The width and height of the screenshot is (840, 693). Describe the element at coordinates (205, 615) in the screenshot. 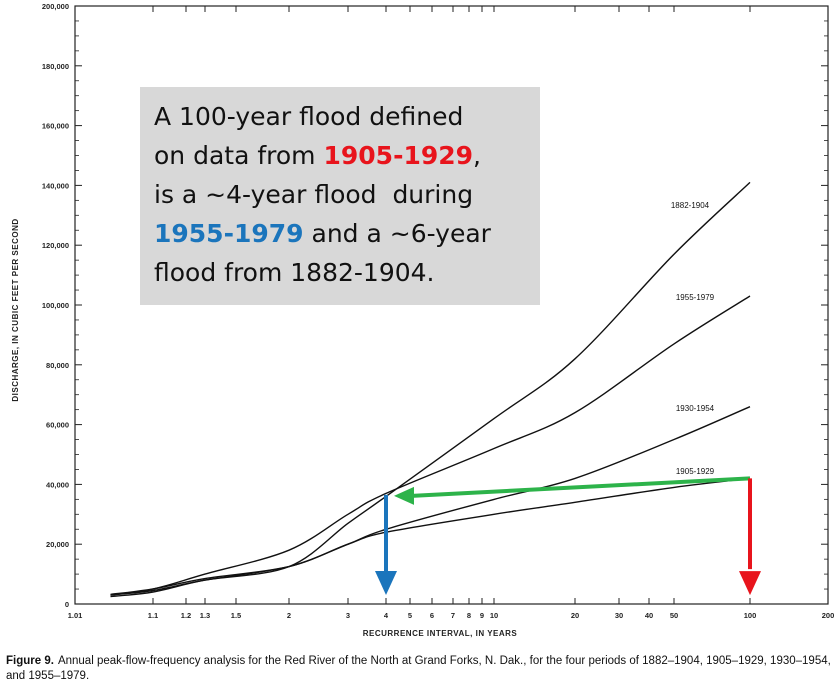

I see `x-tick-label: 1.3` at that location.